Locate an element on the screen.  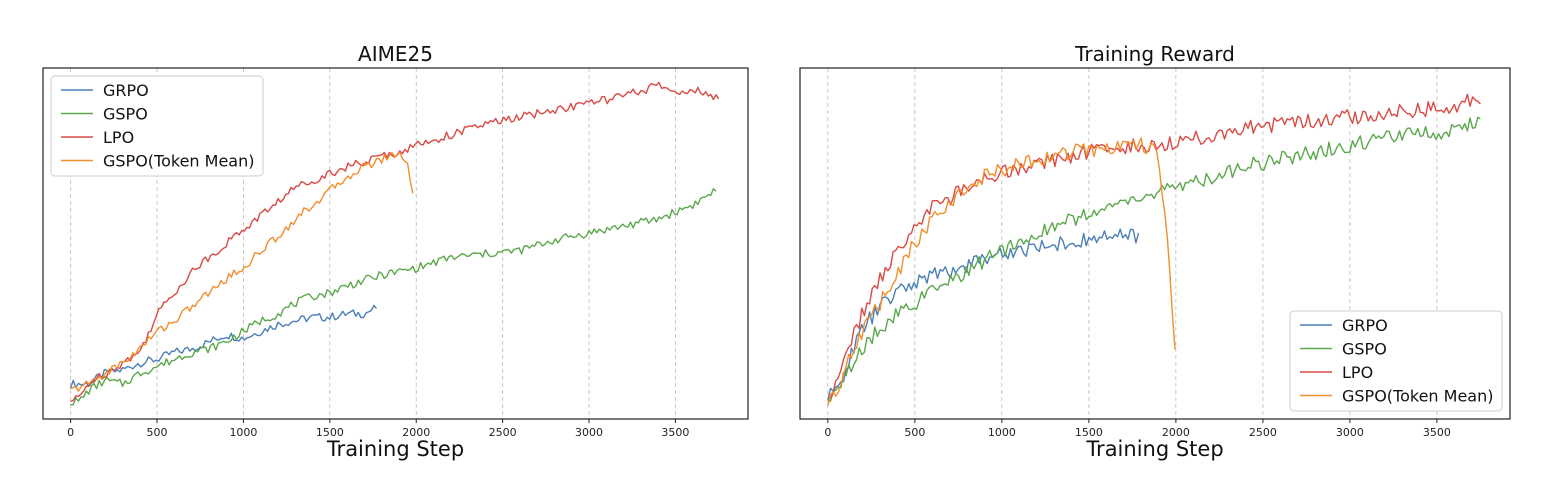
chart-title: AIME25 is located at coordinates (395, 54).